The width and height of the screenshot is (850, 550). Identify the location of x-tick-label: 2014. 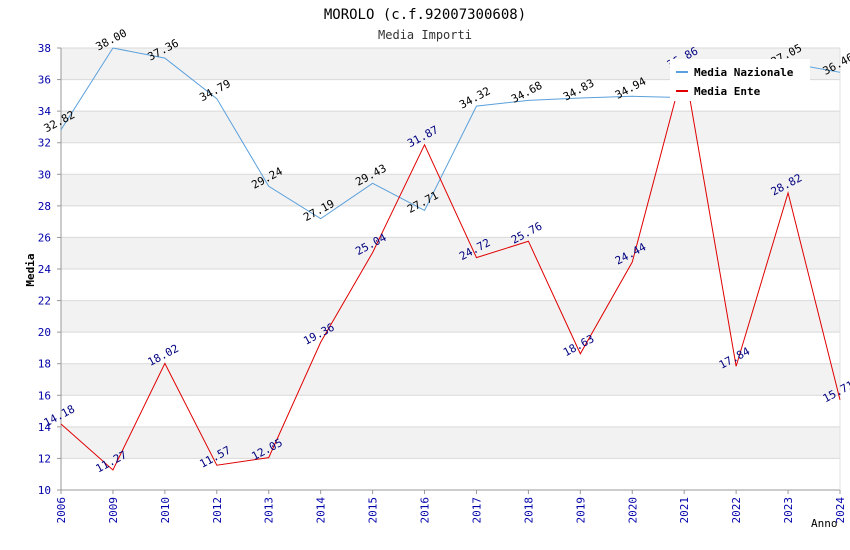
(321, 510).